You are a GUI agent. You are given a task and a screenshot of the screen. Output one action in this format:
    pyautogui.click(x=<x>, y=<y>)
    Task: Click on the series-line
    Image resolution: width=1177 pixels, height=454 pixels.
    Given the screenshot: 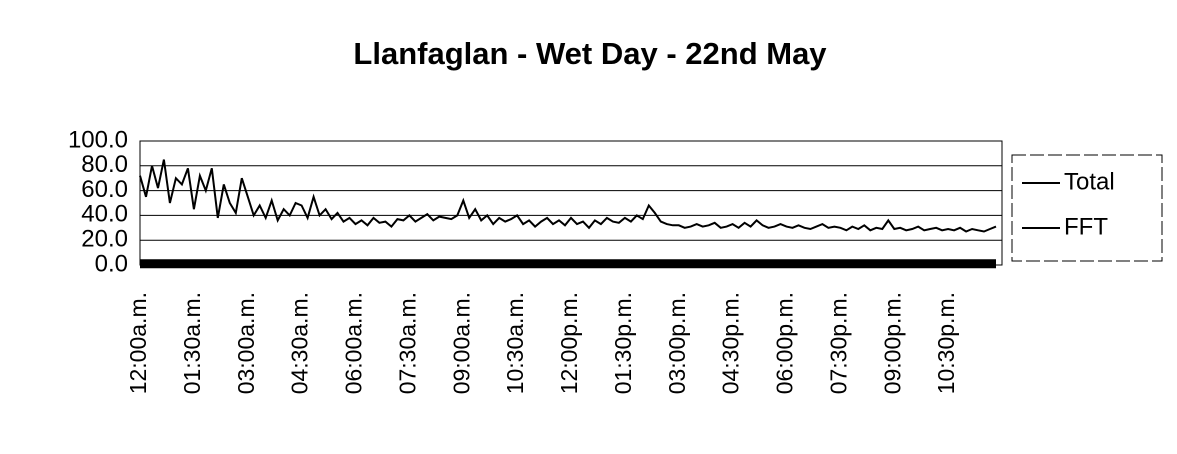 What is the action you would take?
    pyautogui.click(x=568, y=196)
    